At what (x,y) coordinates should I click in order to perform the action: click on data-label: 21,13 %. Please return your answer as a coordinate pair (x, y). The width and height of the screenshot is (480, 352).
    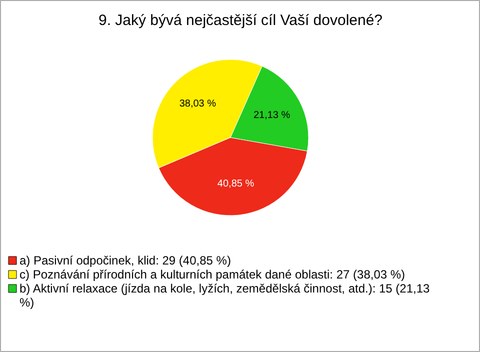
    Looking at the image, I should click on (271, 116).